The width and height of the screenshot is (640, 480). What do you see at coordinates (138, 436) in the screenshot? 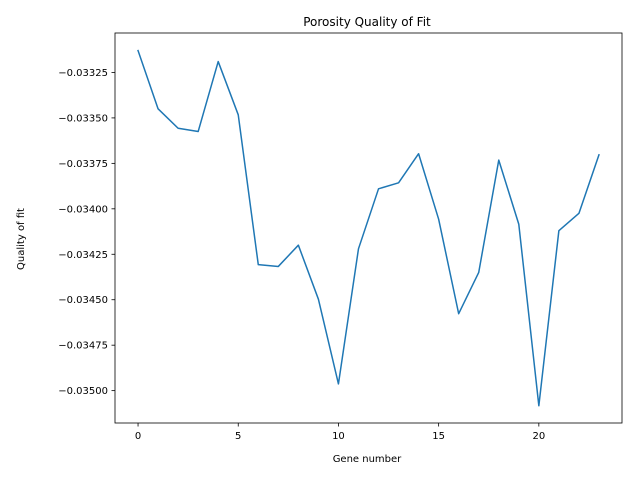
I see `x-tick-label: 0` at bounding box center [138, 436].